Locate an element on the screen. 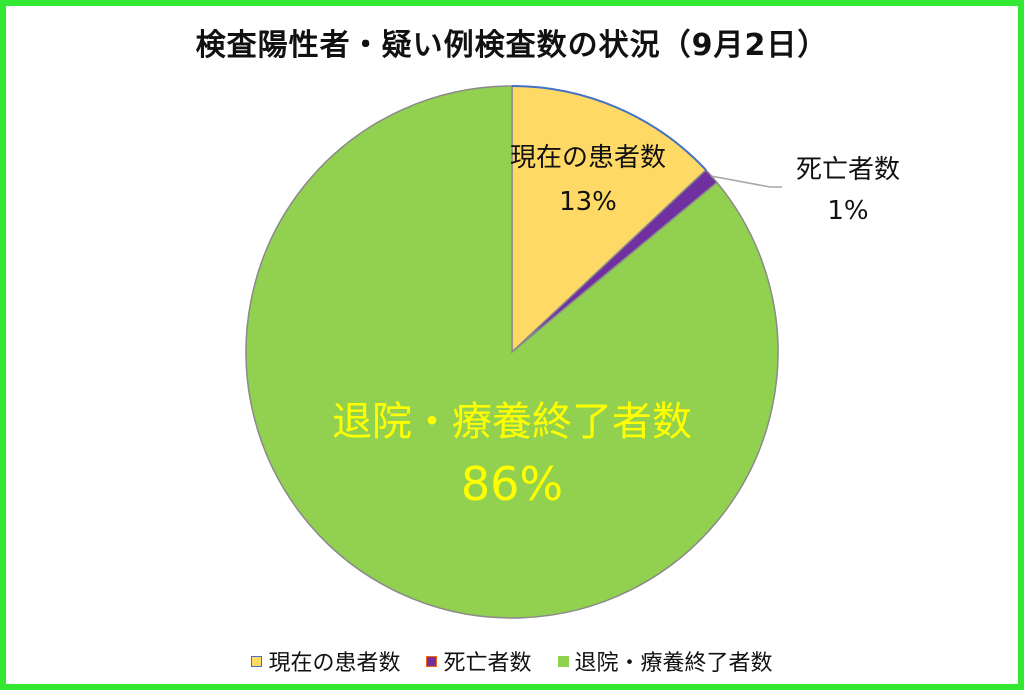  legend: 現在の患者数 死亡者数 退院・療養終了者数 is located at coordinates (512, 661).